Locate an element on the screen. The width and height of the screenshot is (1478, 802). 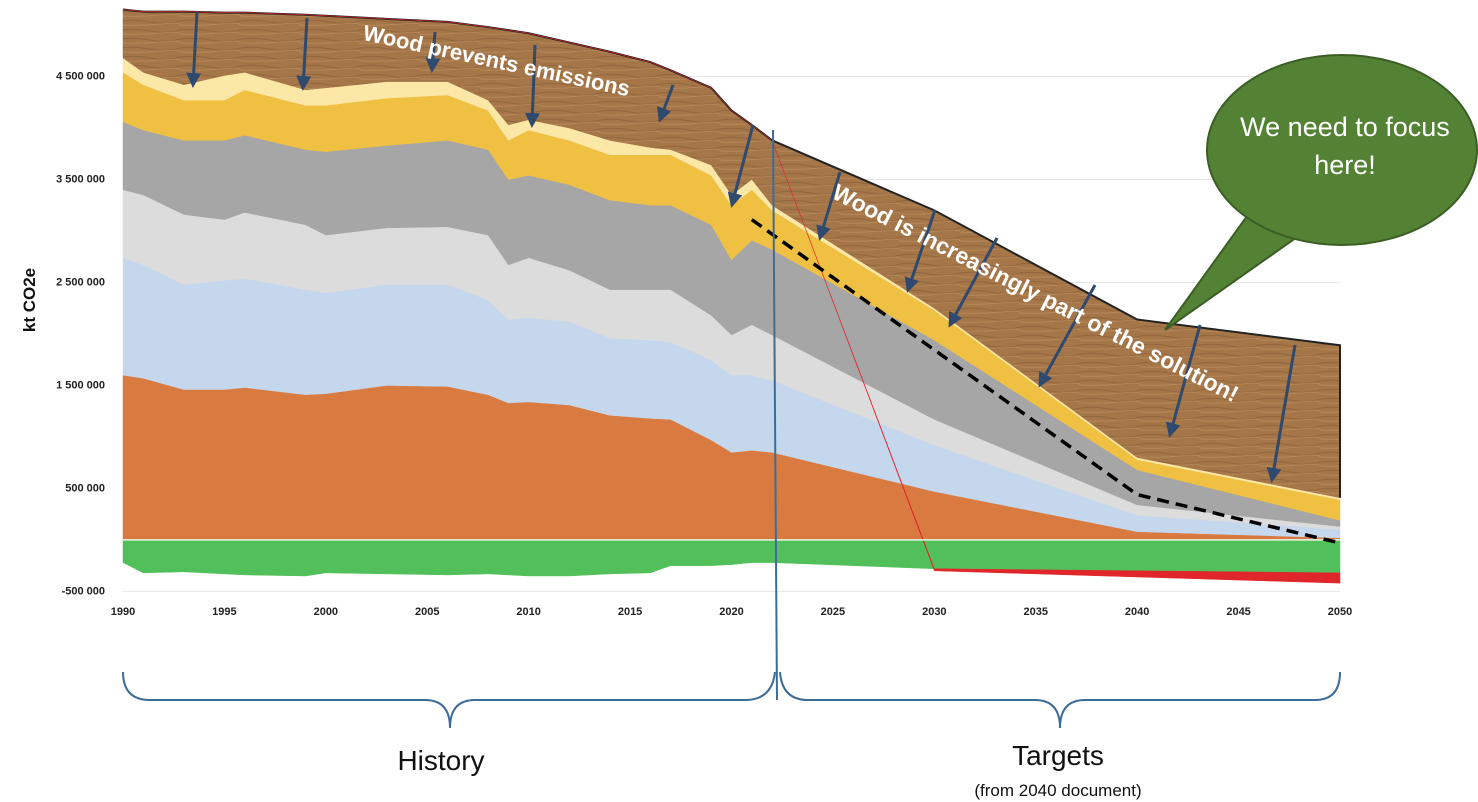
section-note: (from 2040 document) is located at coordinates (1057, 790).